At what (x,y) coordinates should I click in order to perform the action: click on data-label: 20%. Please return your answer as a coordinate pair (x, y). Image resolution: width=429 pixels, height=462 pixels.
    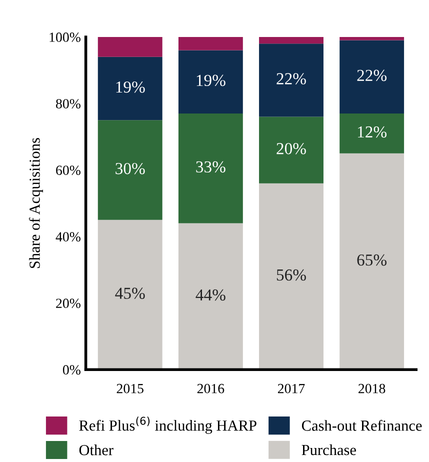
    Looking at the image, I should click on (291, 148).